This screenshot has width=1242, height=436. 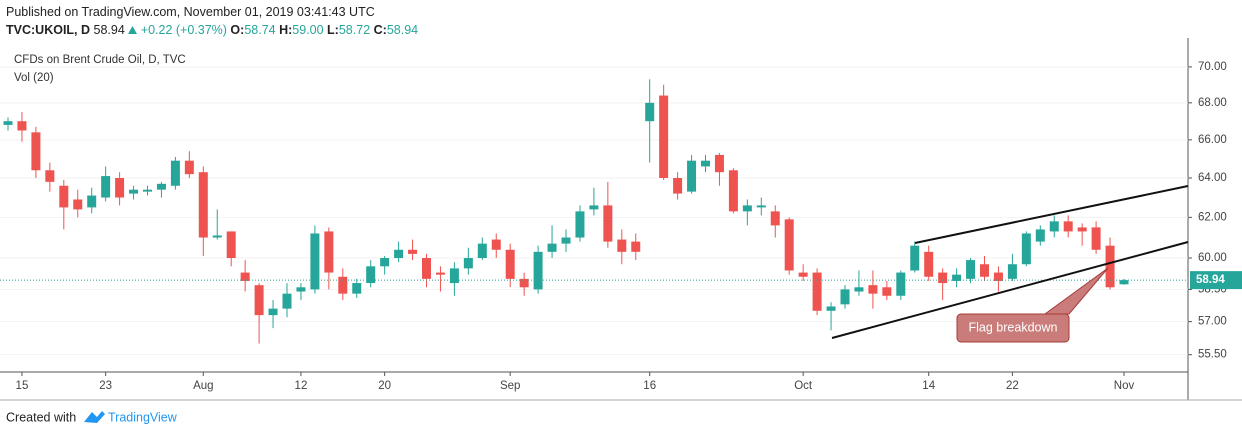 I want to click on x-tick-label: 15, so click(x=22, y=386).